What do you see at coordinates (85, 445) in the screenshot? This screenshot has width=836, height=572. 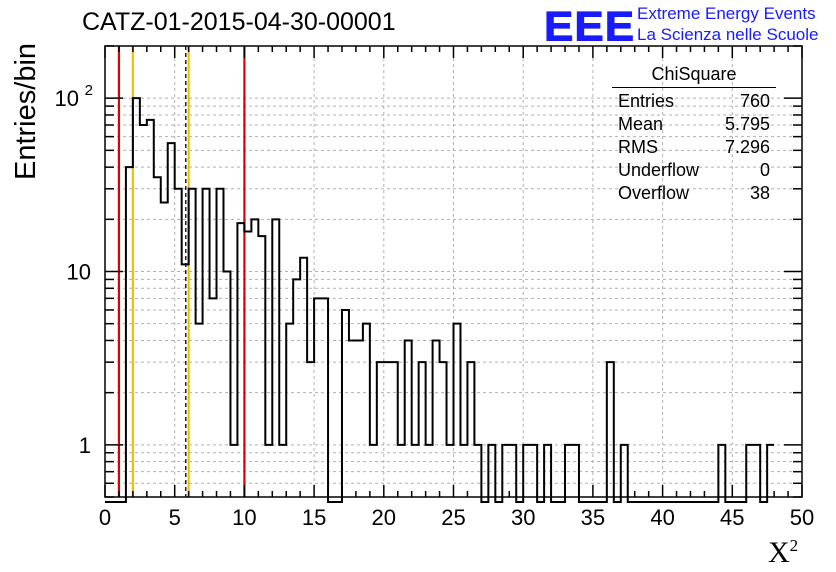 I see `y-tick-label: 1` at bounding box center [85, 445].